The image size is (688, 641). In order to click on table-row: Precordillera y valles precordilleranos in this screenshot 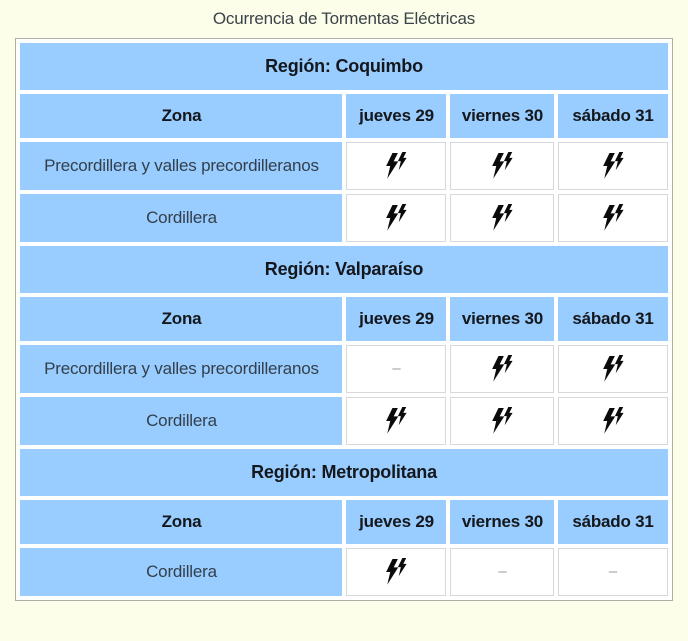, I will do `click(344, 166)`.